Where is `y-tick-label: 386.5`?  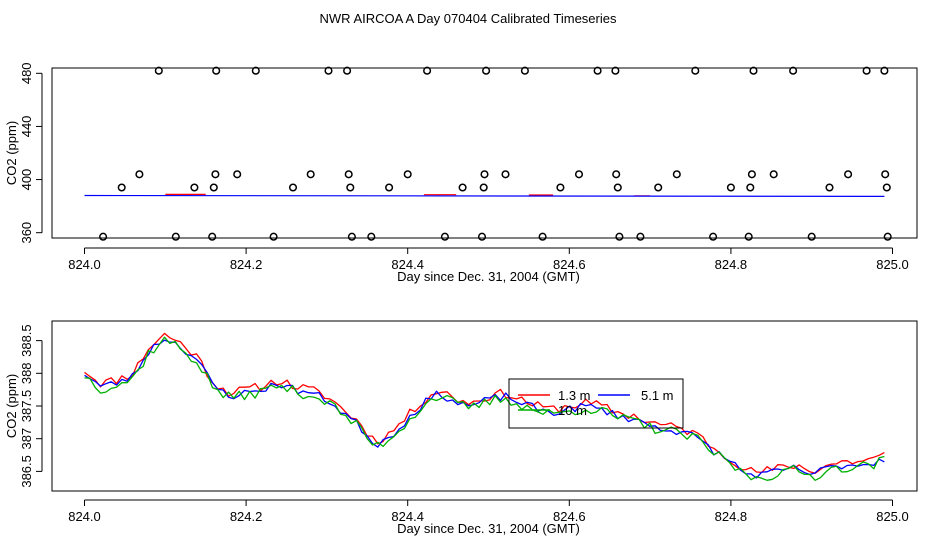 y-tick-label: 386.5 is located at coordinates (26, 471).